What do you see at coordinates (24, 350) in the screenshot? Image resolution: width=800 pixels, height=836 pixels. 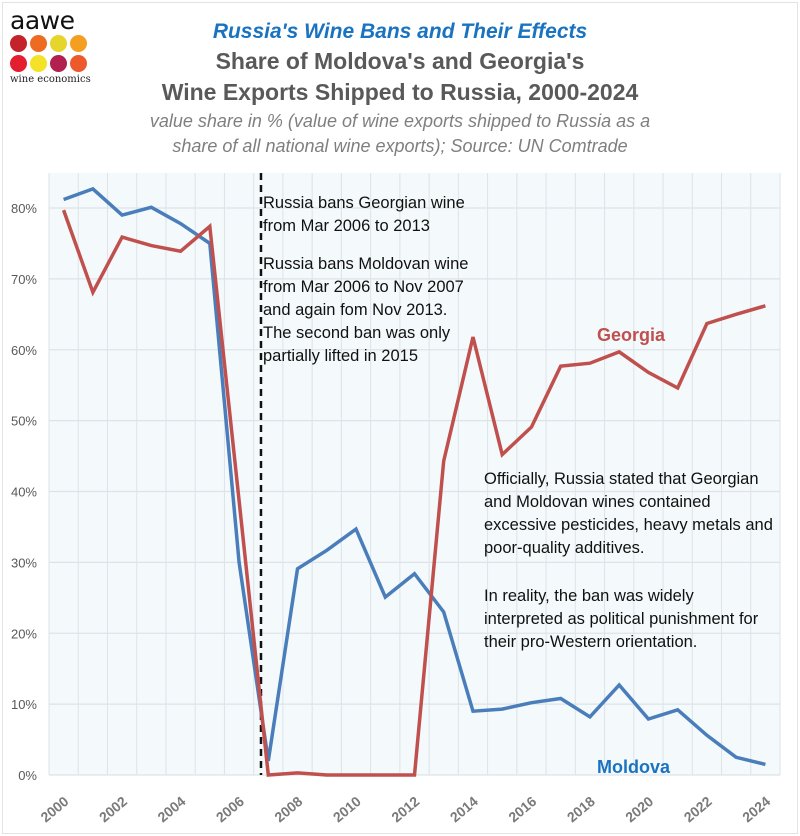 I see `y-tick-label: 60%` at bounding box center [24, 350].